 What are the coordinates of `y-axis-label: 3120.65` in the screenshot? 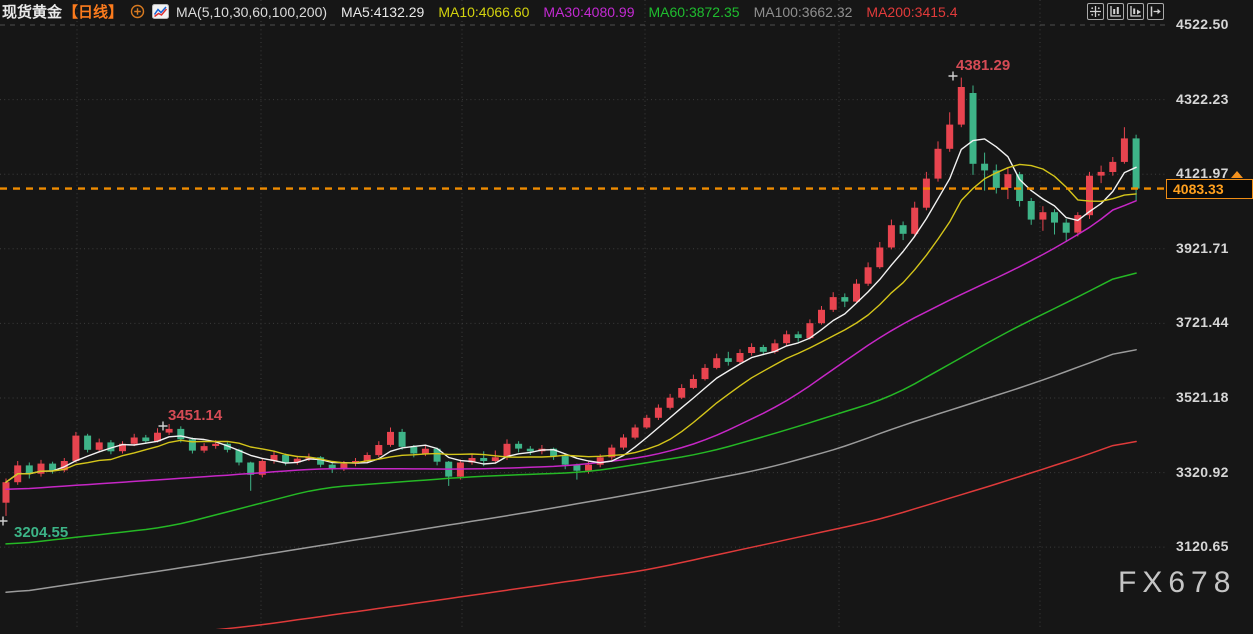 It's located at (1202, 546).